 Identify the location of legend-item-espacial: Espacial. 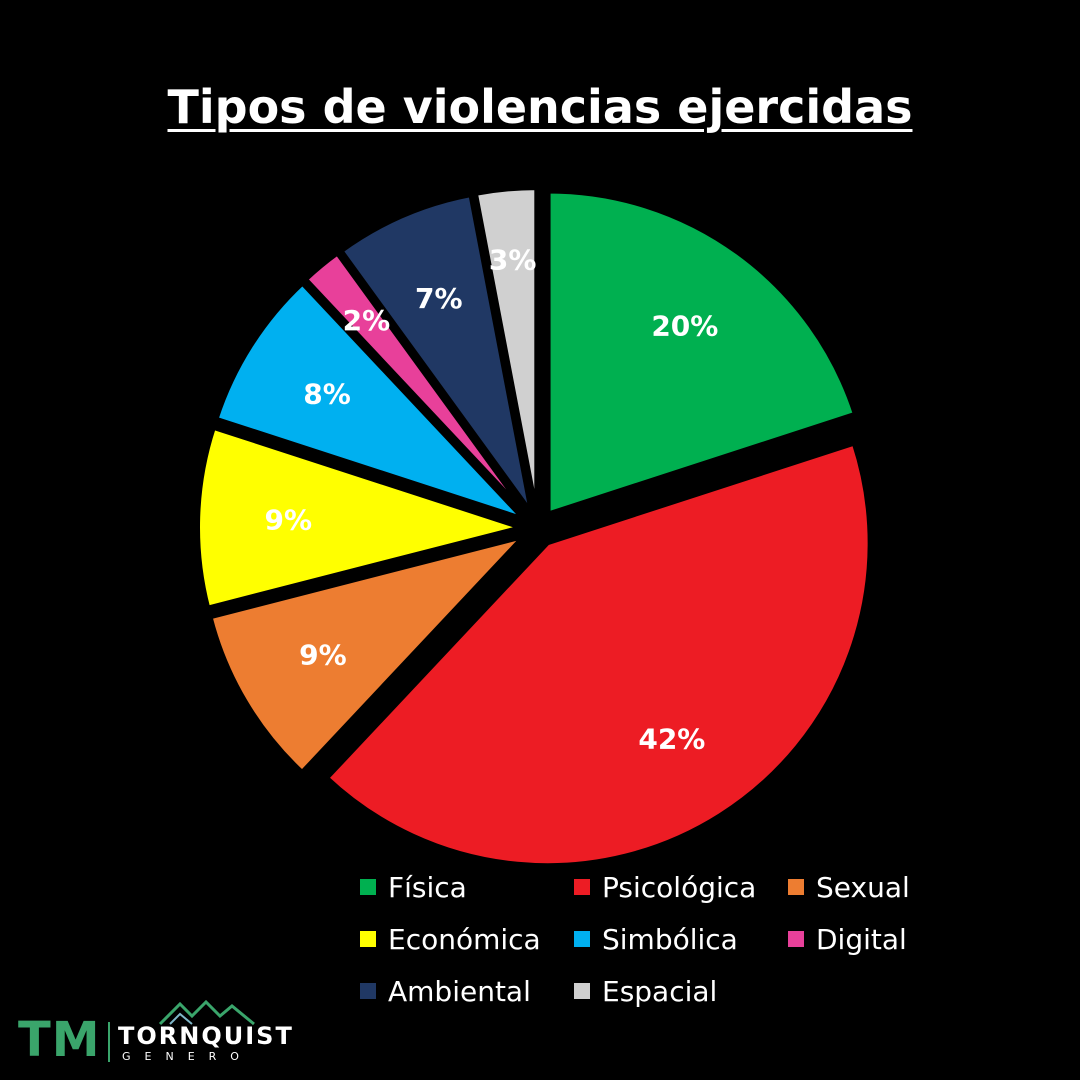
(681, 991).